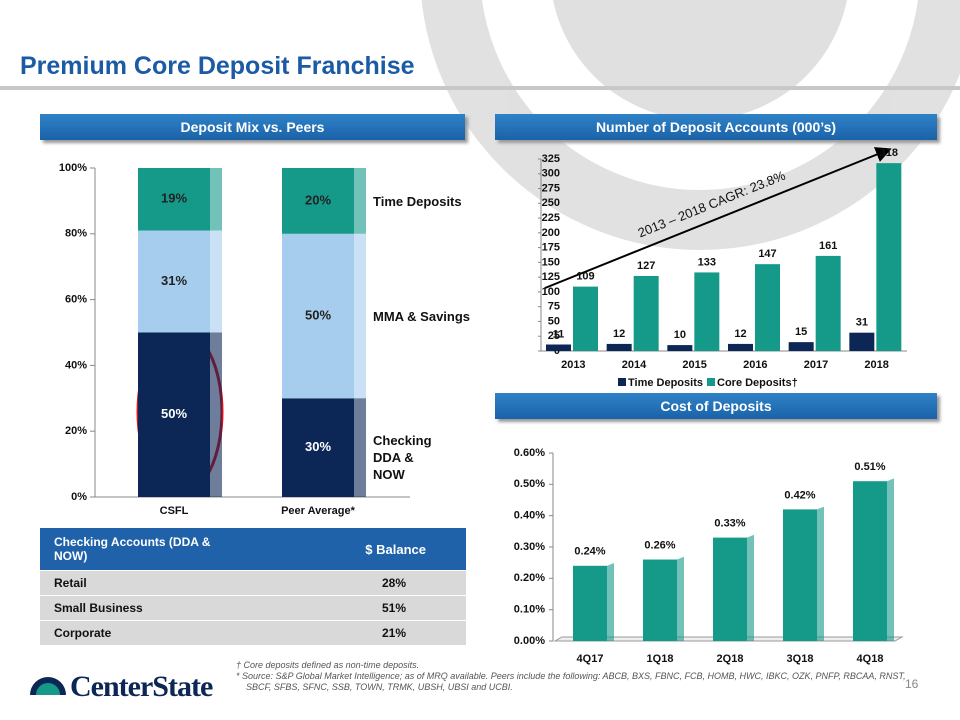 The height and width of the screenshot is (720, 960). Describe the element at coordinates (767, 254) in the screenshot. I see `value-label: 147` at that location.